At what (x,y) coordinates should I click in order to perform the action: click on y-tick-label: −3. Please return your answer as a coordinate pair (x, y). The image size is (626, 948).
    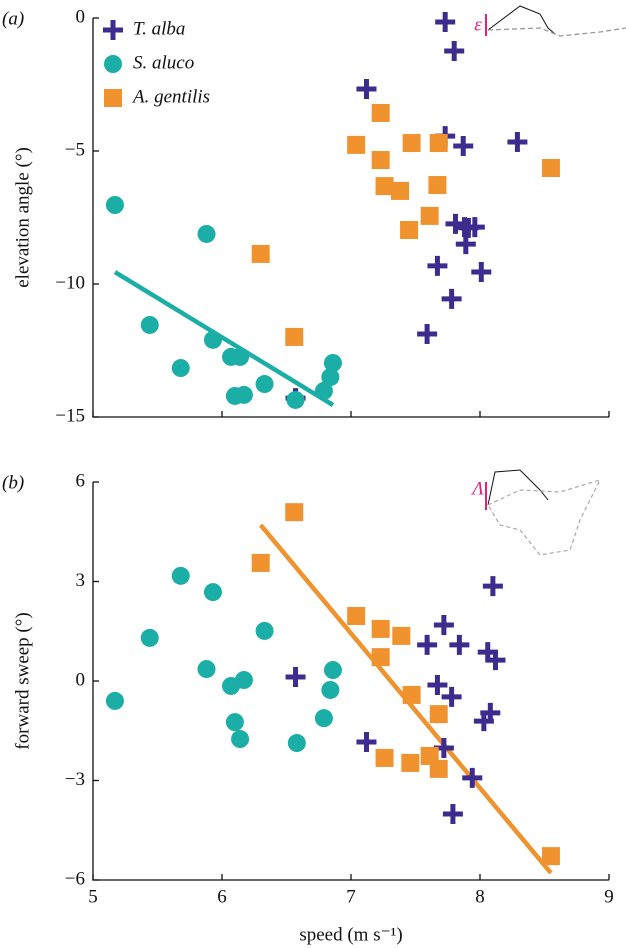
    Looking at the image, I should click on (75, 779).